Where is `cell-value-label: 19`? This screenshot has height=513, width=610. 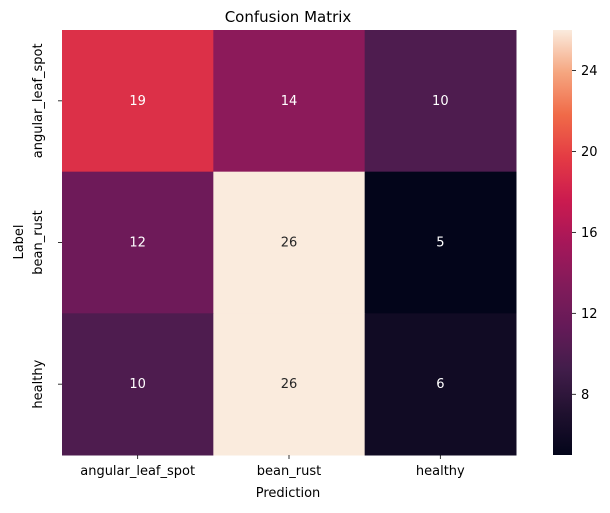
cell-value-label: 19 is located at coordinates (137, 101).